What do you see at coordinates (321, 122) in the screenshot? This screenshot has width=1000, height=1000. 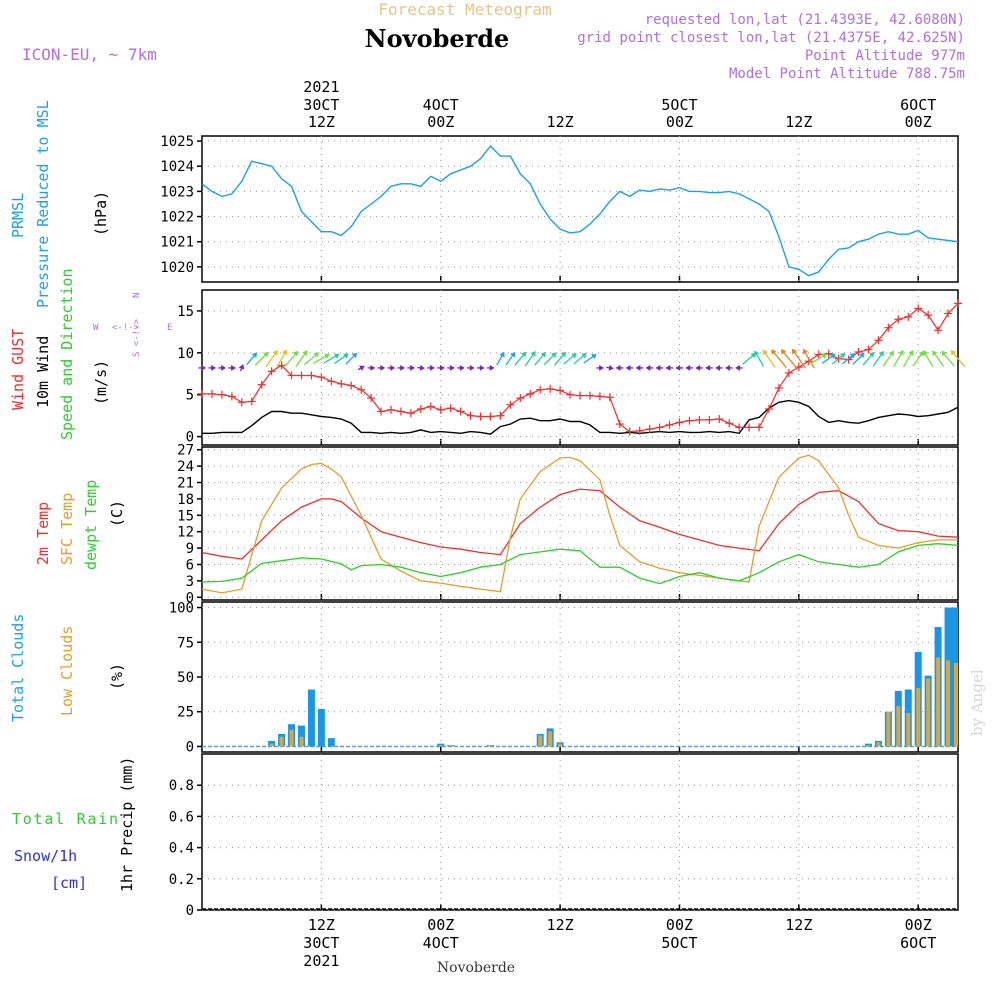 I see `top-time-label: 12Z` at bounding box center [321, 122].